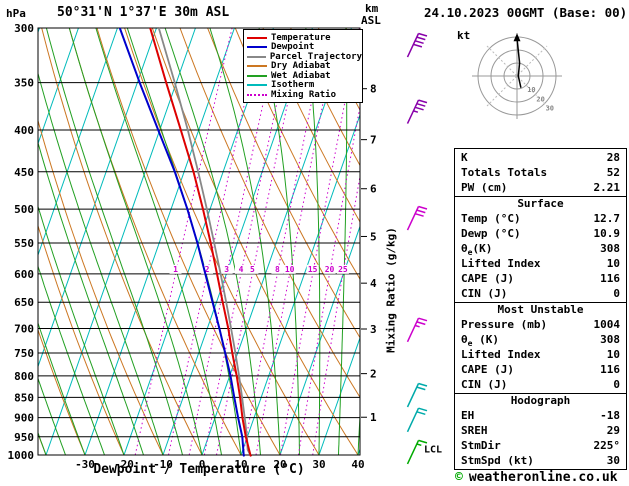 This screenshot has height=486, width=629. What do you see at coordinates (519, 63) in the screenshot?
I see `hodograph-trace` at bounding box center [519, 63].